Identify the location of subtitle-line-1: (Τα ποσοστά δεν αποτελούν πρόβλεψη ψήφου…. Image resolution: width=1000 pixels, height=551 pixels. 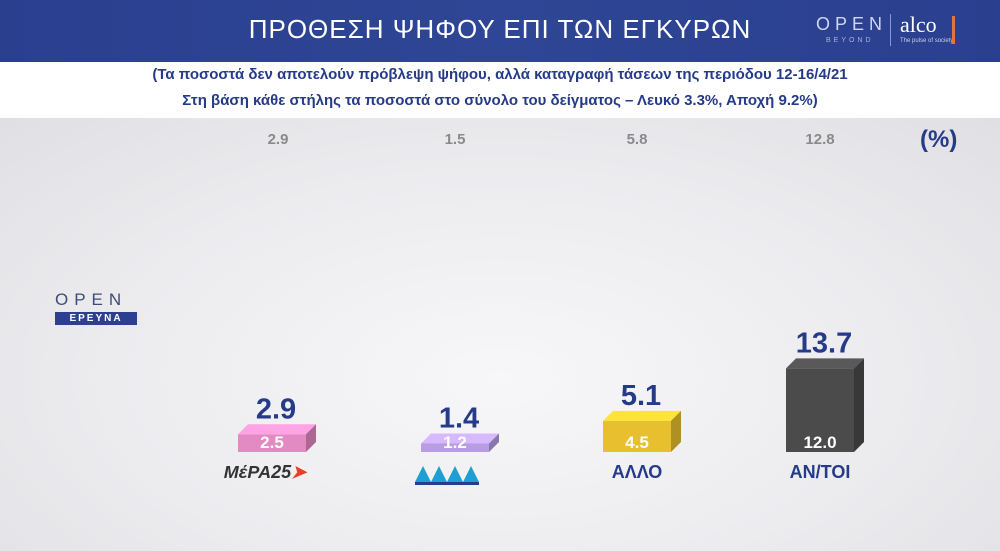
(500, 74).